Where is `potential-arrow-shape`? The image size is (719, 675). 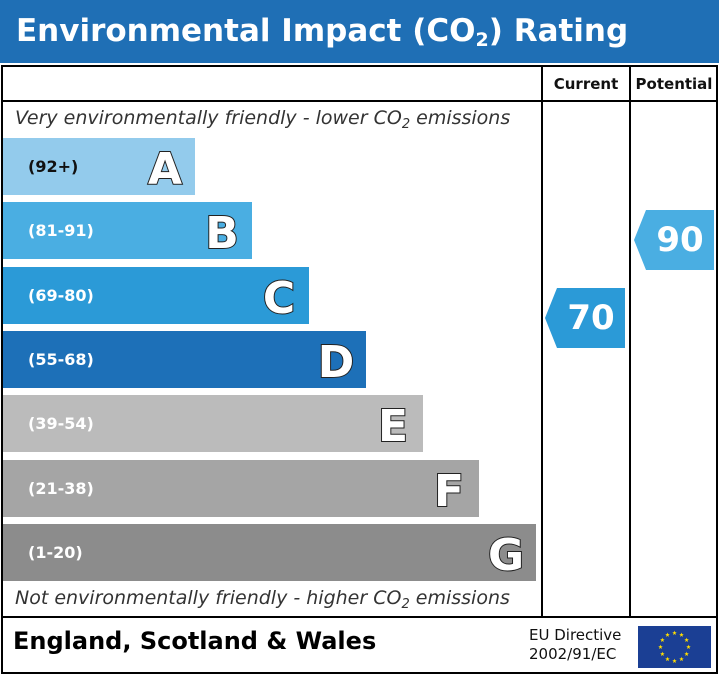 potential-arrow-shape is located at coordinates (674, 239).